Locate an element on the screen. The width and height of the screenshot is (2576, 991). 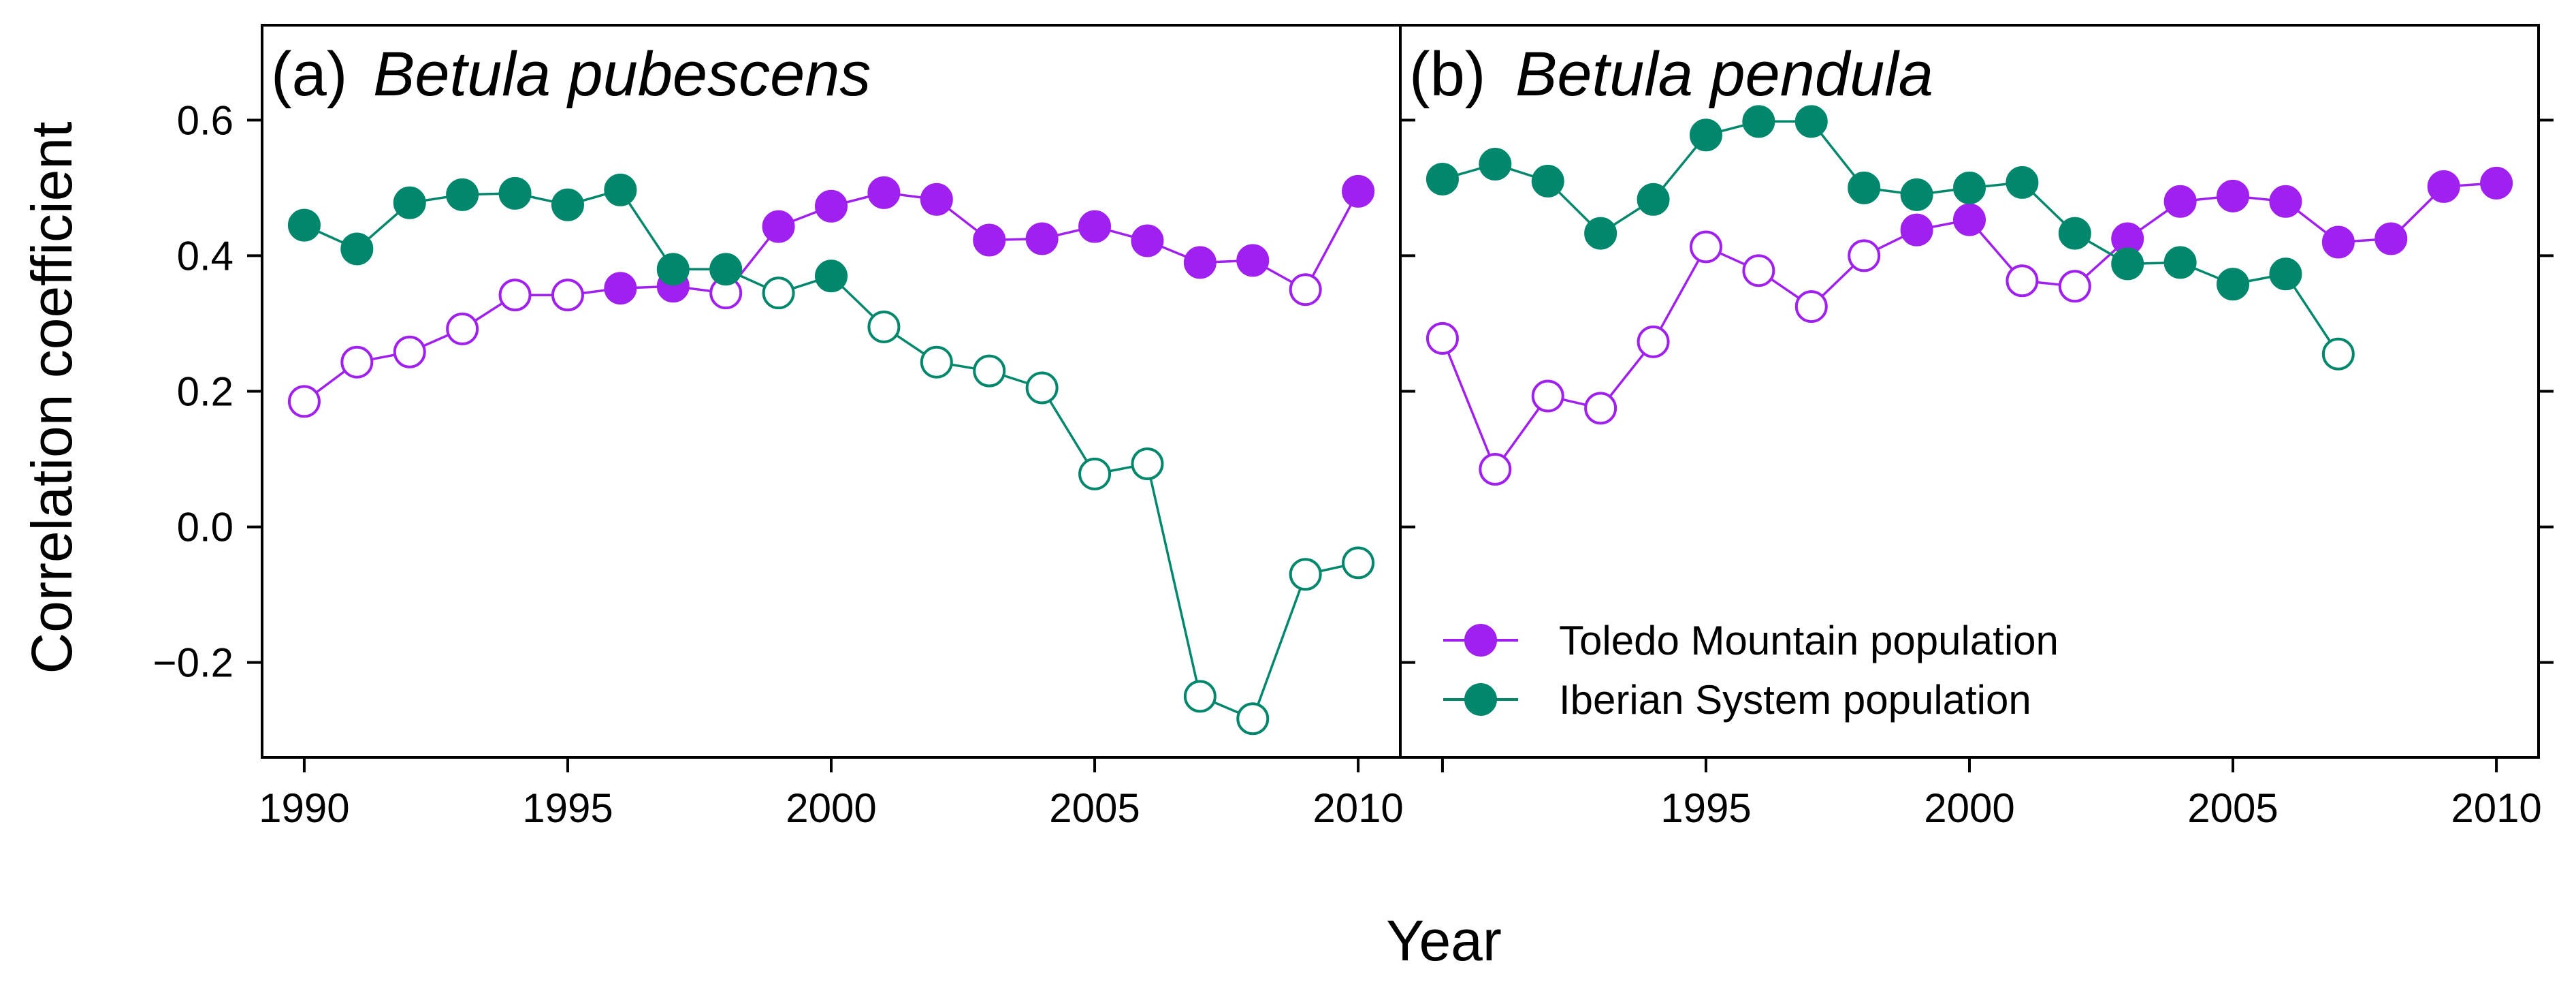
panel-b-x-tick-label: 2010 is located at coordinates (2496, 808).